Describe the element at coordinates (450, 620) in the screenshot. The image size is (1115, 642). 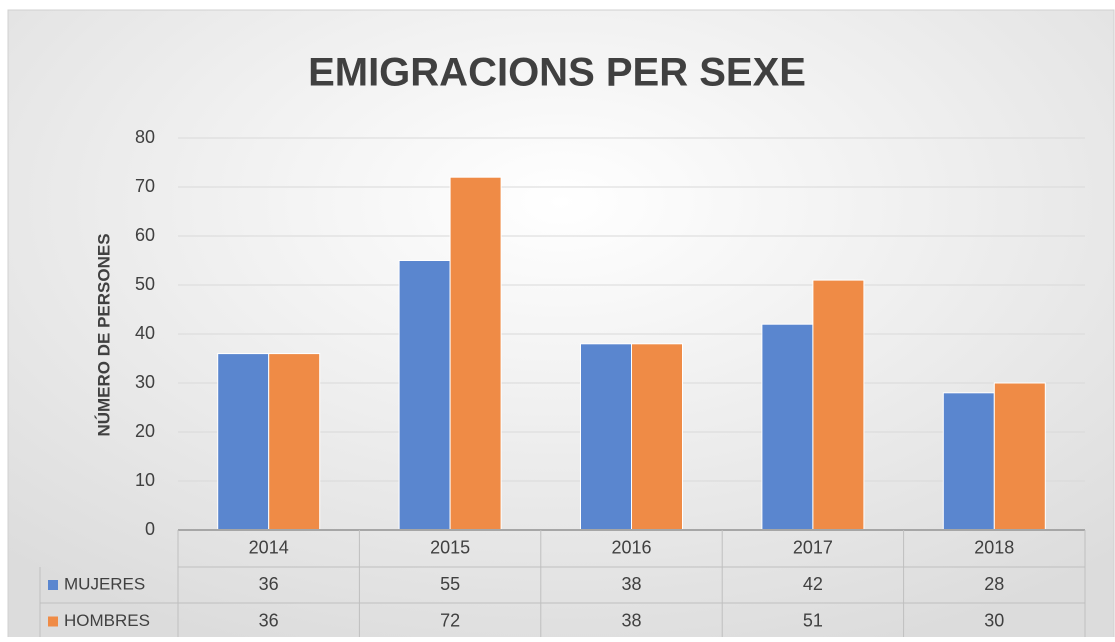
I see `table-value: 72` at that location.